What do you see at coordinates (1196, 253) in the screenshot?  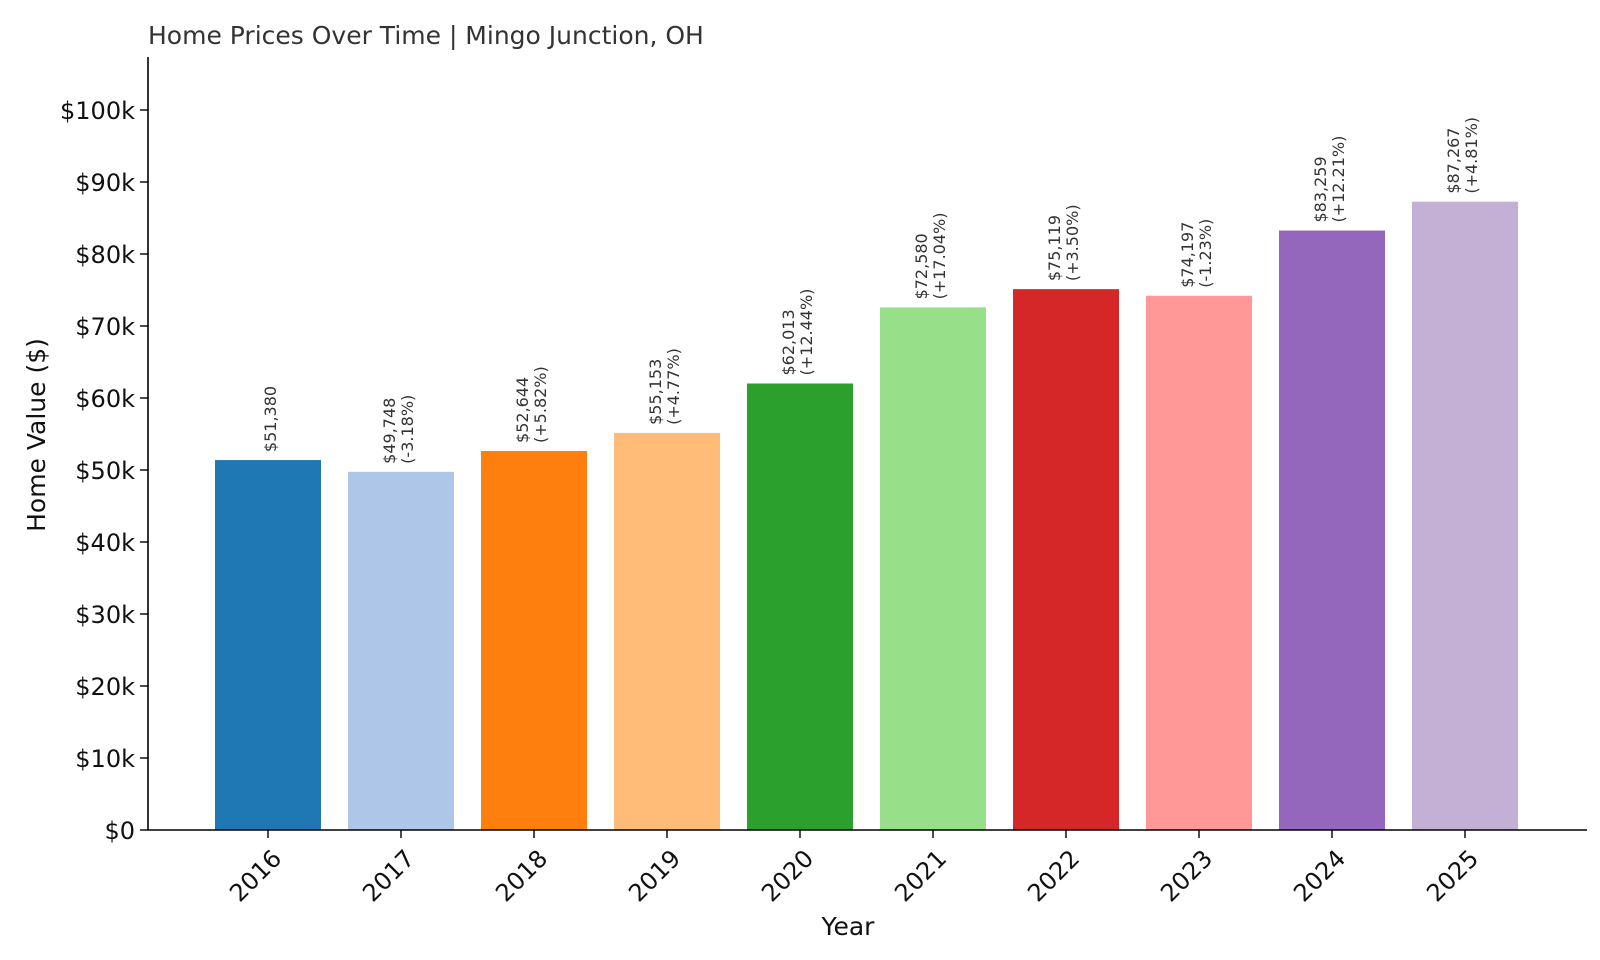 I see `bar-value-label-2023: $74,197(-1.23%)` at bounding box center [1196, 253].